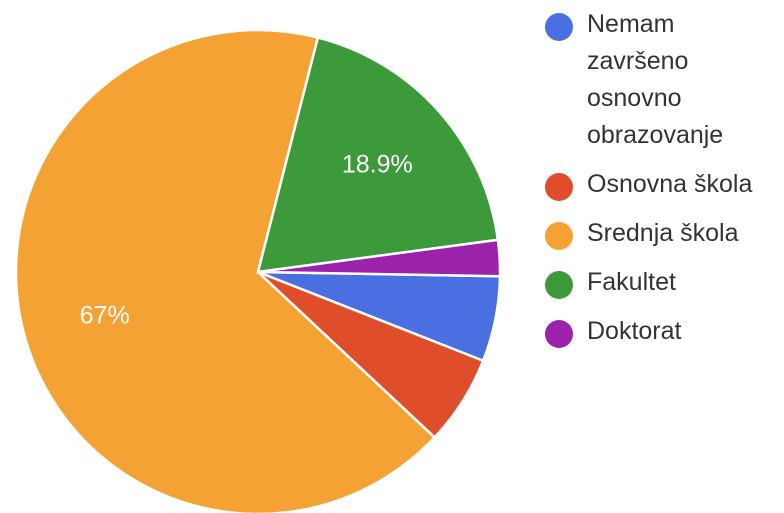 The width and height of the screenshot is (784, 513). What do you see at coordinates (655, 79) in the screenshot?
I see `legend-label: Nemam završeno osnovno obrazovanje` at bounding box center [655, 79].